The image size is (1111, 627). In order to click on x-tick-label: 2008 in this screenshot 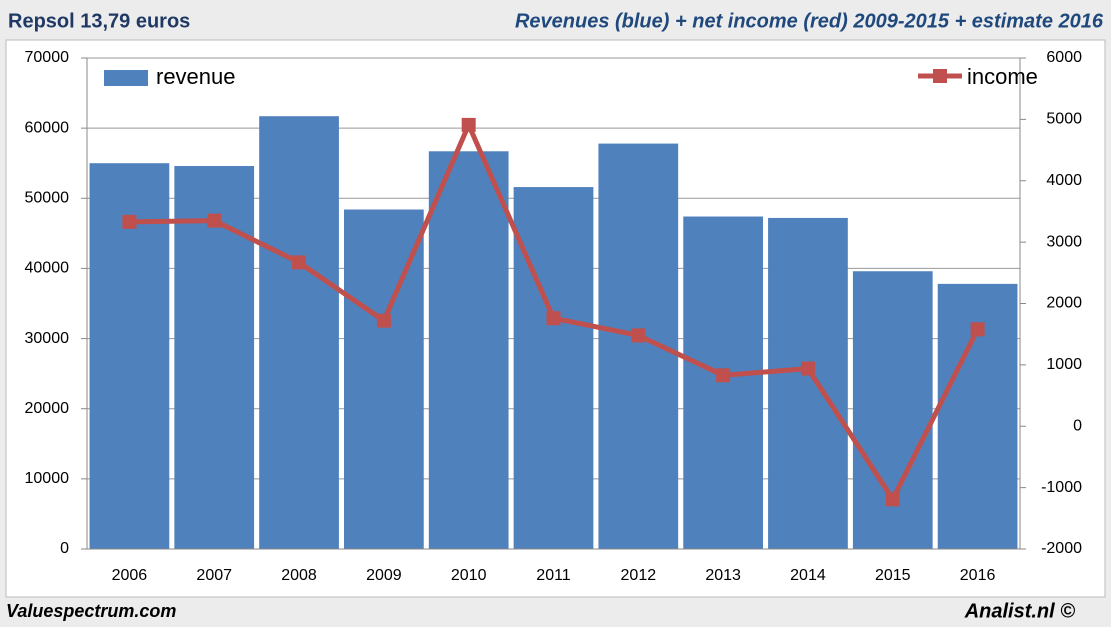, I will do `click(299, 575)`.